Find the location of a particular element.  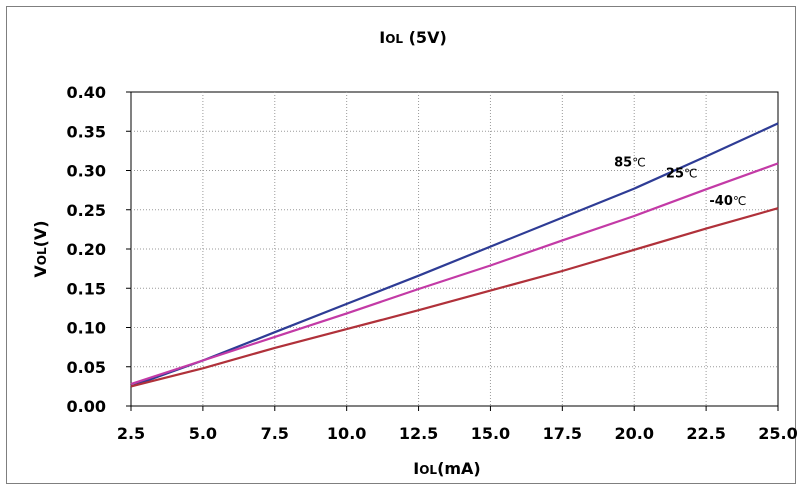

y-tick-label: 0.25 is located at coordinates (86, 210).